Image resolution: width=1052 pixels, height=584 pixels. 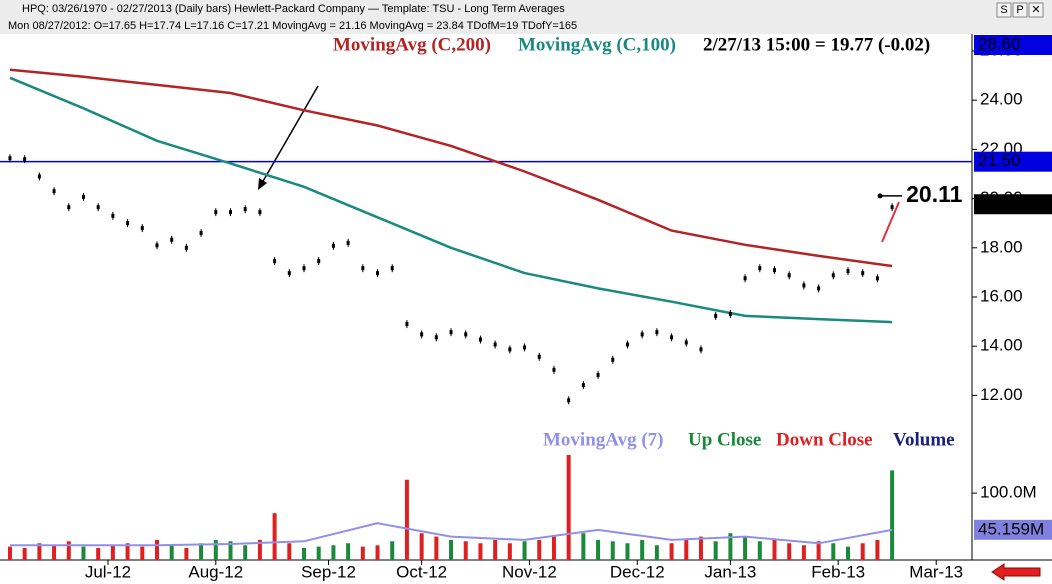 I want to click on legend-entry: MovingAvg (C,100), so click(x=597, y=44).